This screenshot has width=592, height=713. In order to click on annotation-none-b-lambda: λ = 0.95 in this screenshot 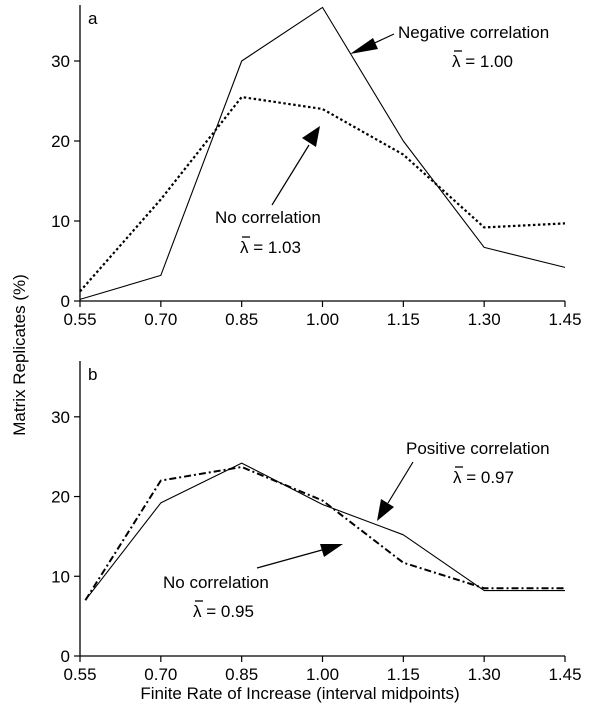, I will do `click(223, 610)`.